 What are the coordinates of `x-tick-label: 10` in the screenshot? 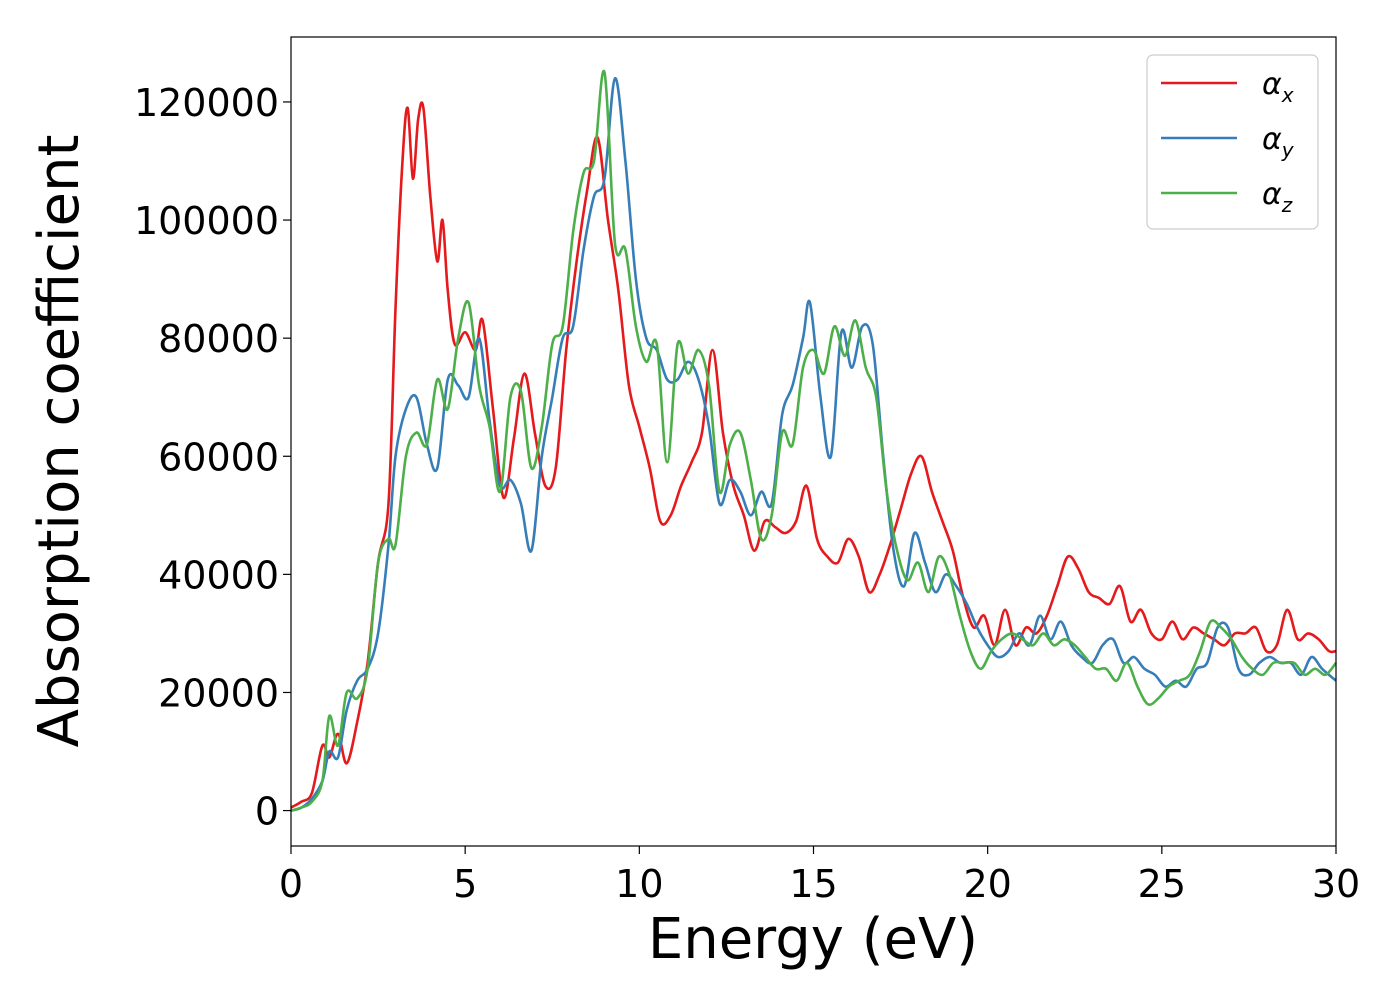 It's located at (639, 884).